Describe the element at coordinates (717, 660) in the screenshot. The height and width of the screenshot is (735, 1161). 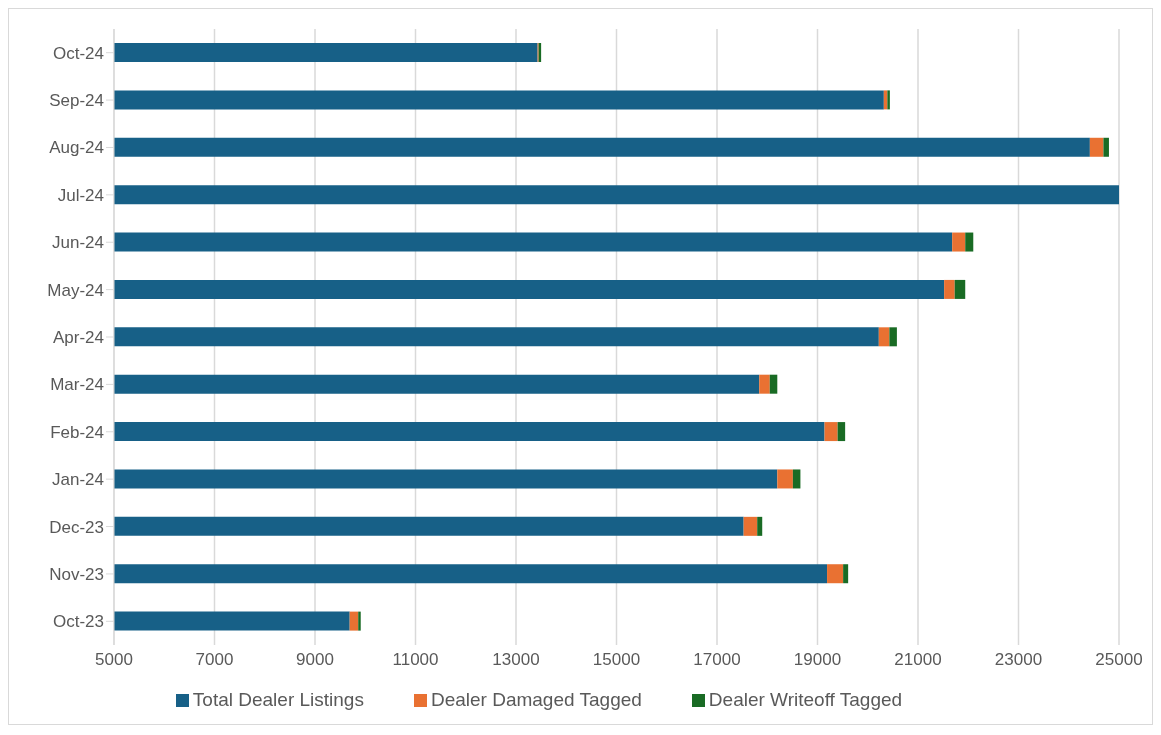
I see `x-tick-label: 17000` at that location.